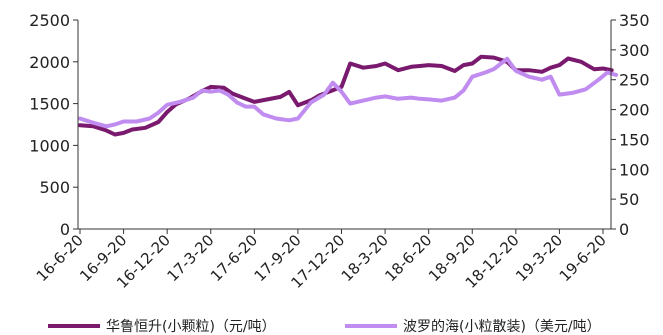 The image size is (663, 335). I want to click on left-tick-label: 500, so click(54, 187).